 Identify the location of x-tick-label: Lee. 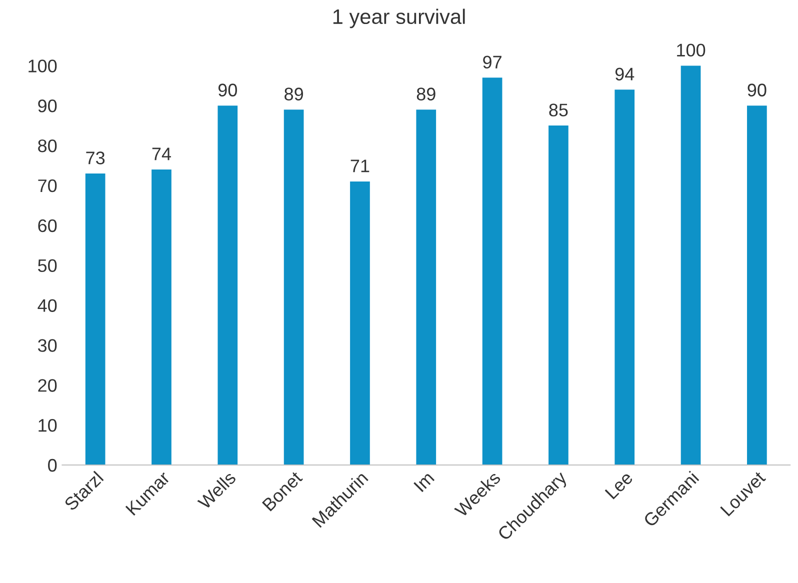
(619, 485).